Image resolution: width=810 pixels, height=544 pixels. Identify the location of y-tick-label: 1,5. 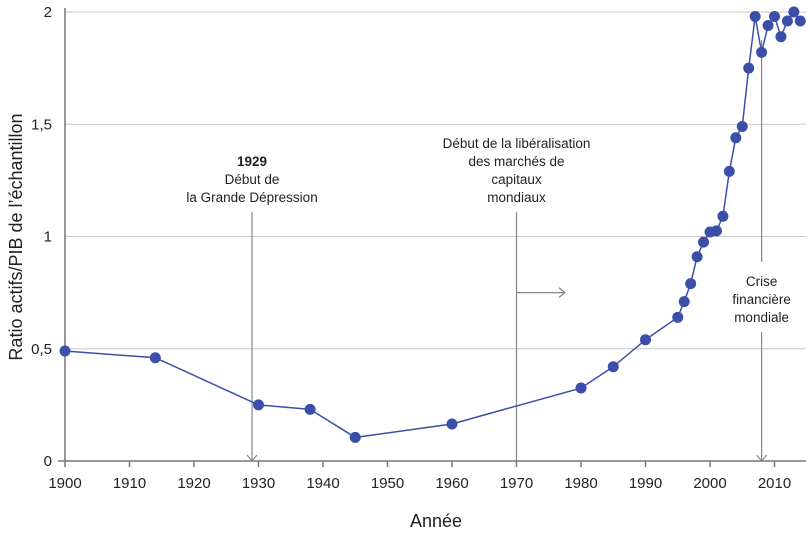
(41, 124).